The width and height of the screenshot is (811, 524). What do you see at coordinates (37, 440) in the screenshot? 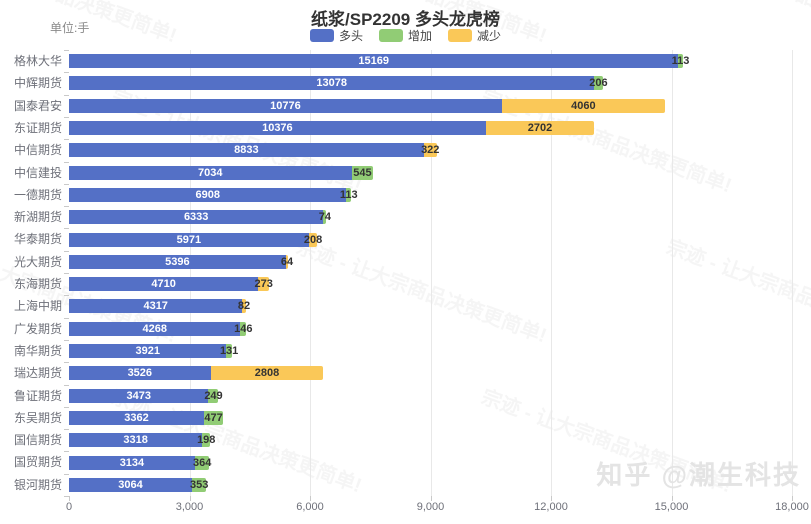
I see `category-label: 国信期货` at bounding box center [37, 440].